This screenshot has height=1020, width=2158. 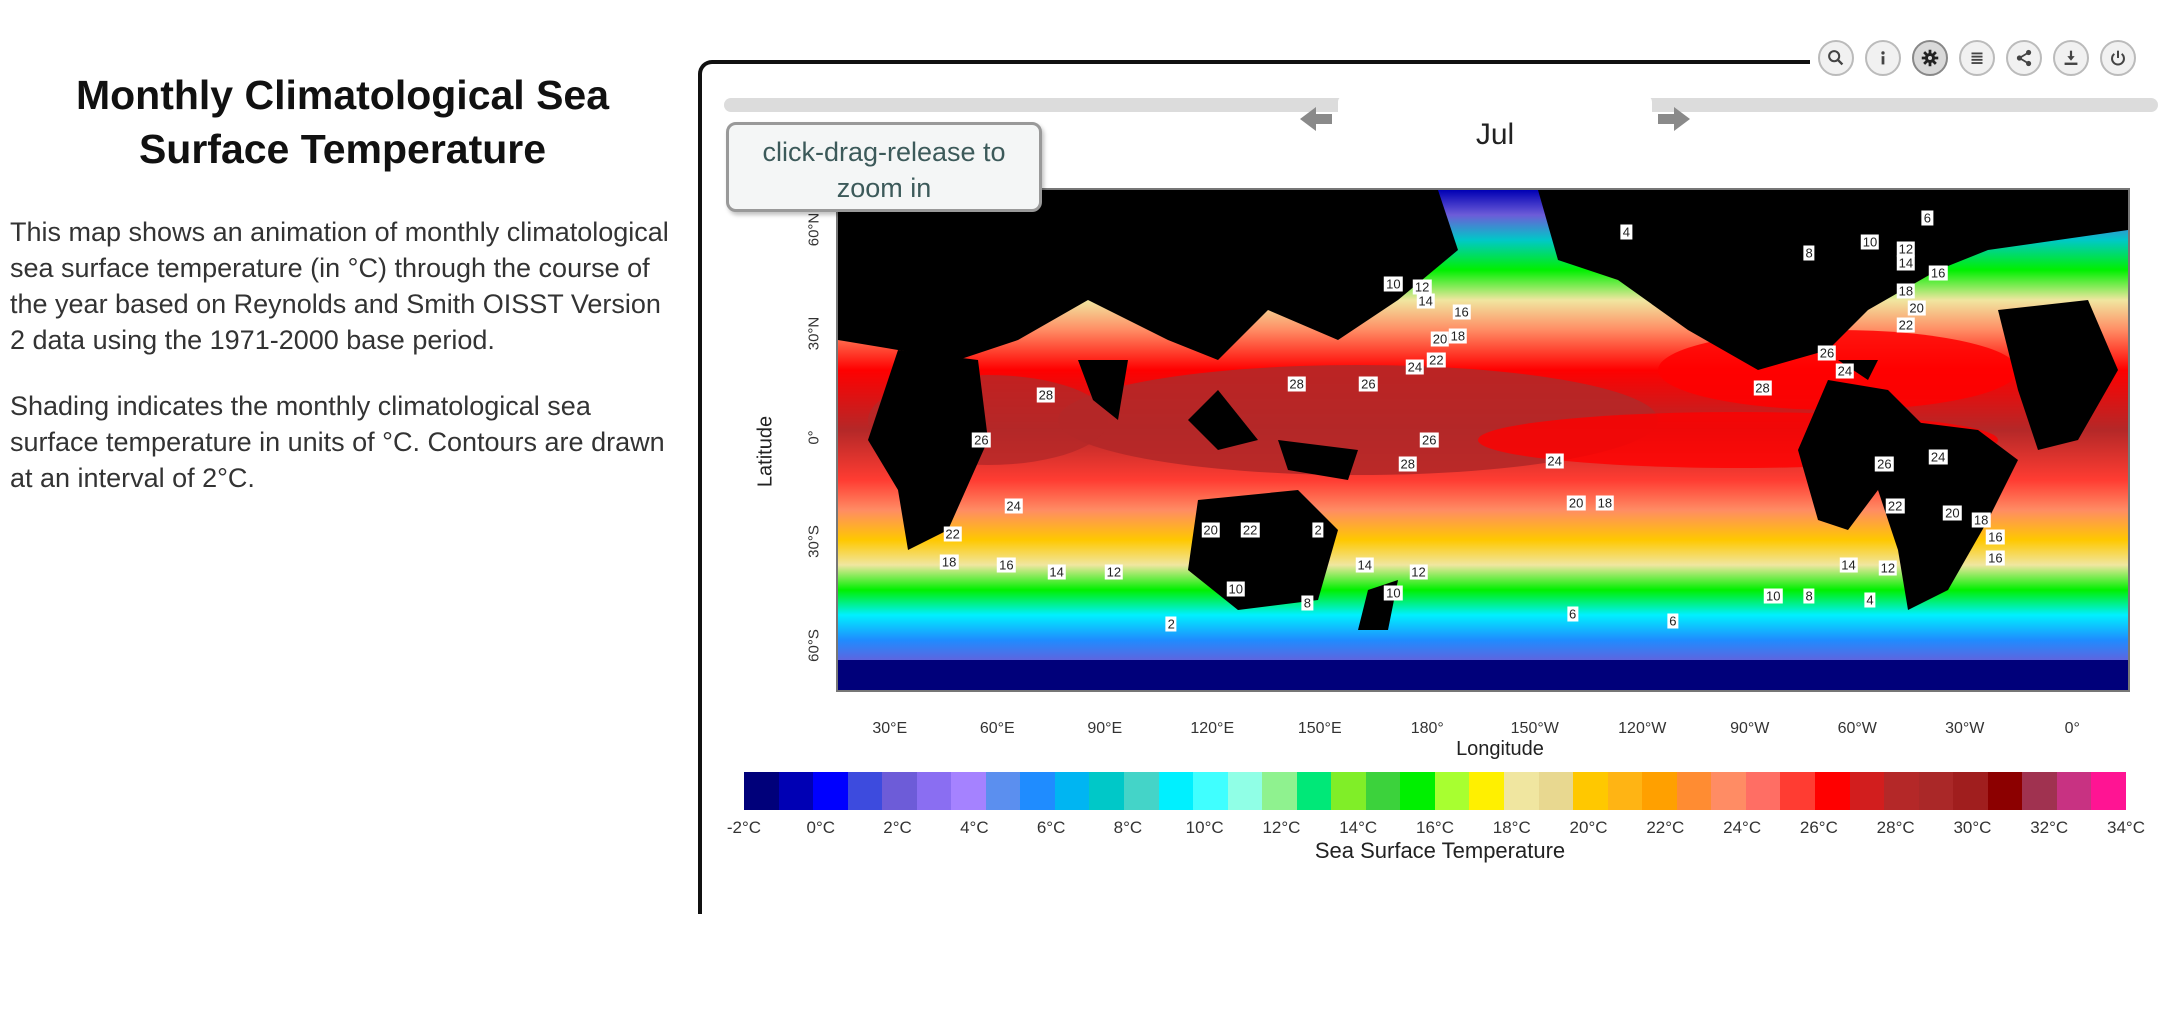 What do you see at coordinates (1316, 119) in the screenshot?
I see `previous-month-arrow-icon` at bounding box center [1316, 119].